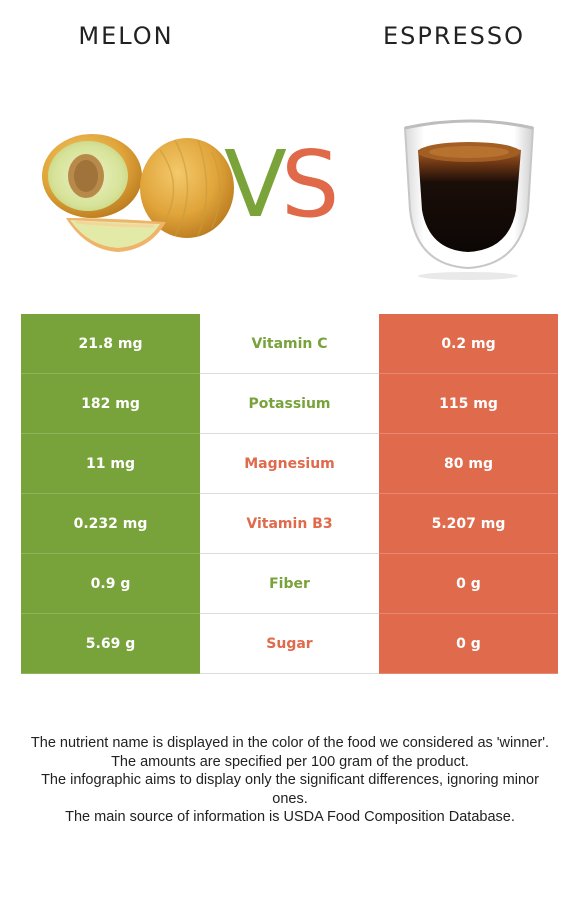  I want to click on table-row: 5.69 g Sugar 0 g, so click(289, 643).